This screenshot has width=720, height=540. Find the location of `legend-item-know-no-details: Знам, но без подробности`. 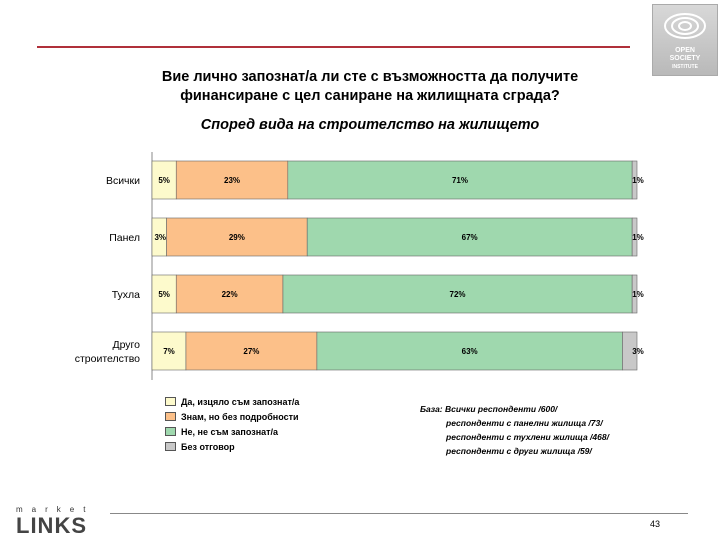

legend-item-know-no-details: Знам, но без подробности is located at coordinates (232, 416).